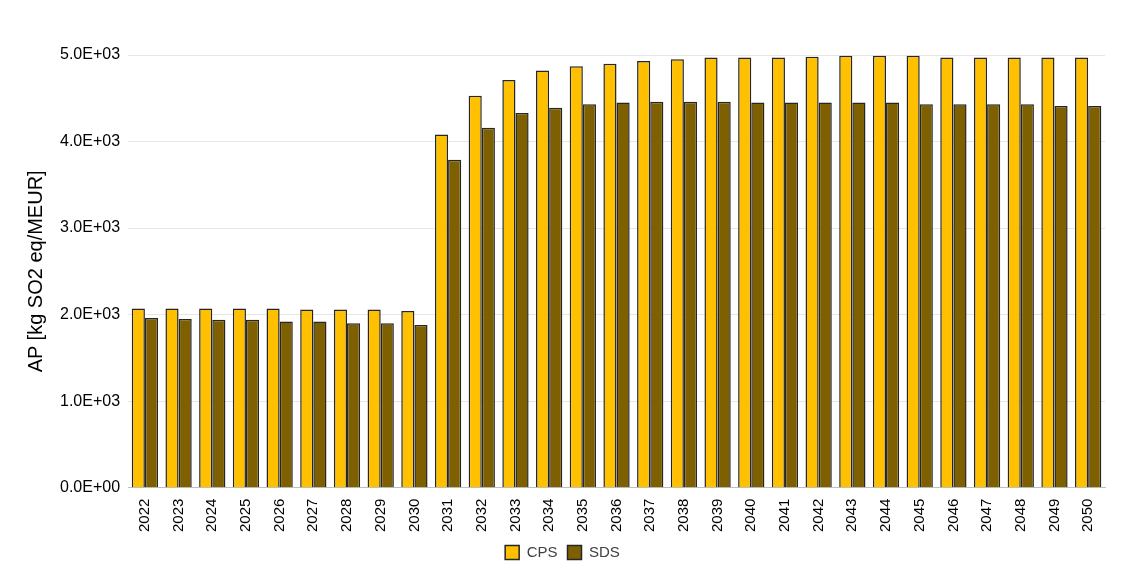  I want to click on x-tick-label: 2046, so click(952, 515).